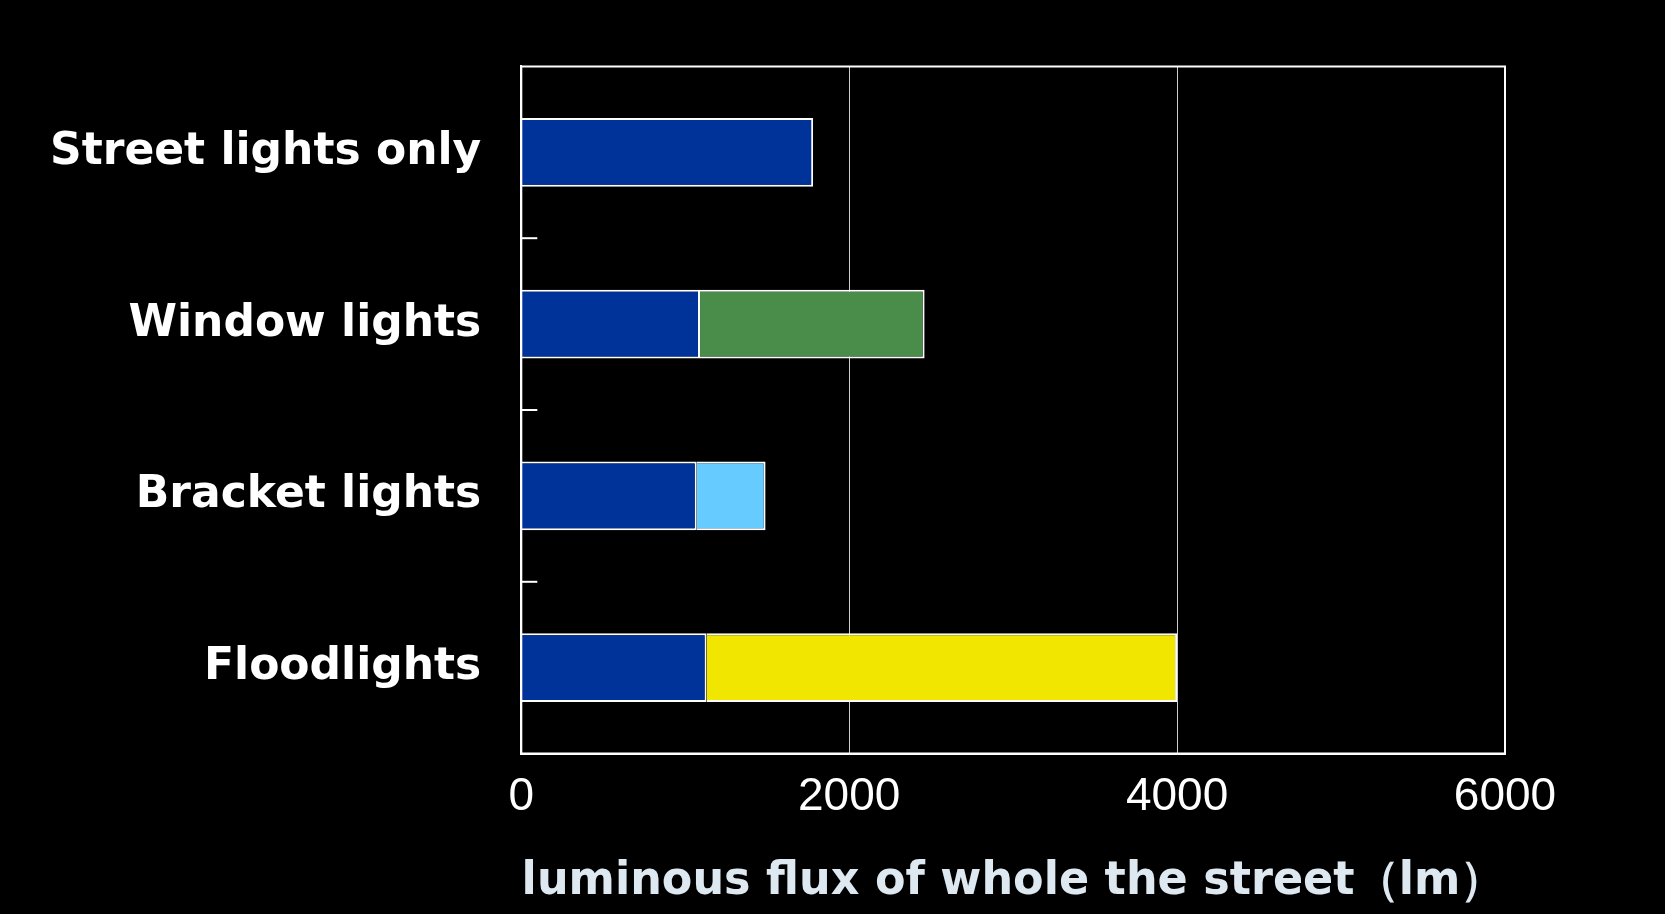 The width and height of the screenshot is (1665, 914). Describe the element at coordinates (849, 793) in the screenshot. I see `x-tick-label: 2000` at that location.